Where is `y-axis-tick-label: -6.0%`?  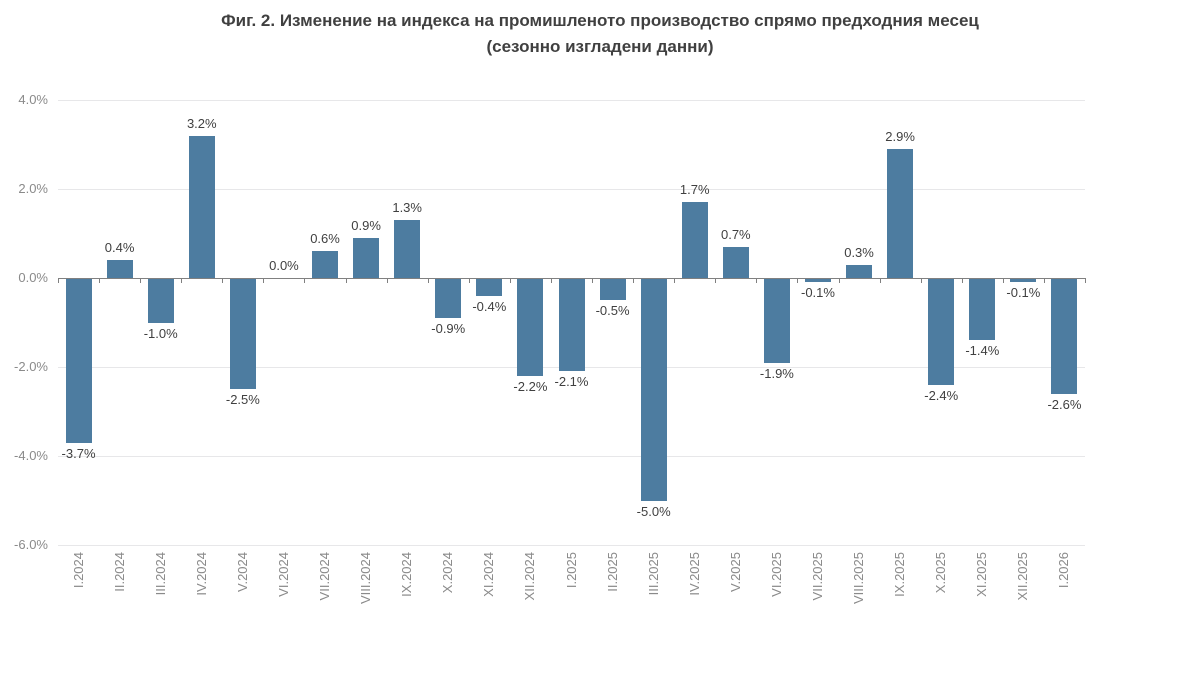 y-axis-tick-label: -6.0% is located at coordinates (31, 544).